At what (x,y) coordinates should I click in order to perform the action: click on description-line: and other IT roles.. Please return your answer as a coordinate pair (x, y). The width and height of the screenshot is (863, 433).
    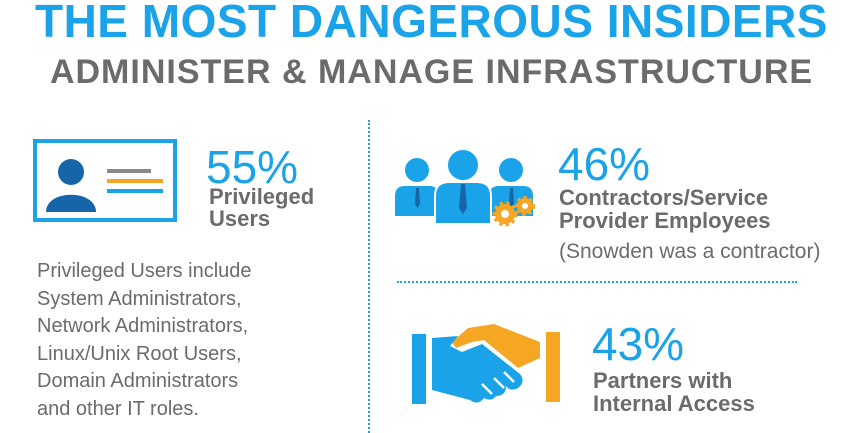
    Looking at the image, I should click on (118, 408).